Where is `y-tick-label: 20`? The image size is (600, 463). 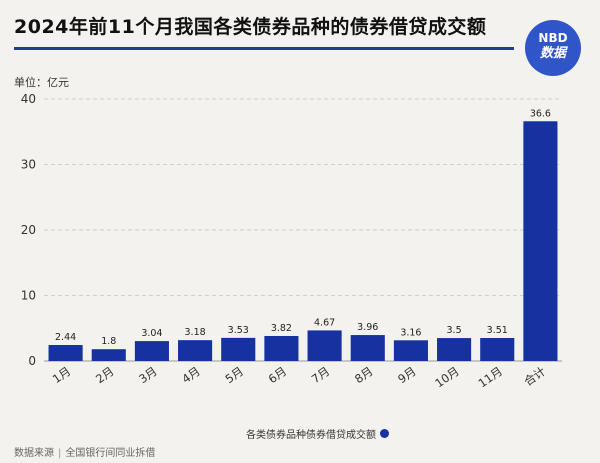 y-tick-label: 20 is located at coordinates (28, 230).